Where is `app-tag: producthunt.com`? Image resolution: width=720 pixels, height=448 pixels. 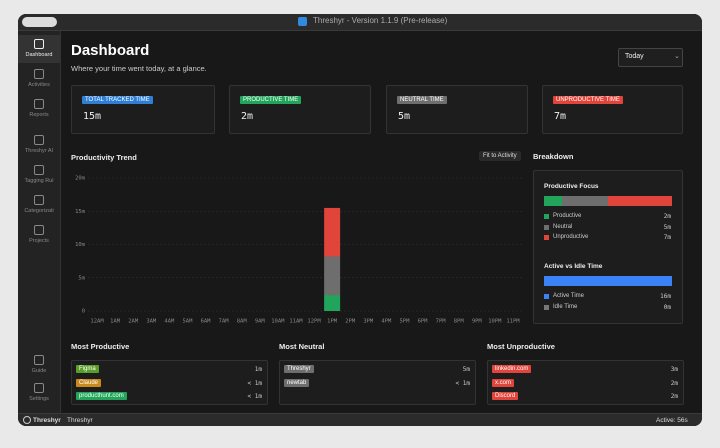 app-tag: producthunt.com is located at coordinates (101, 396).